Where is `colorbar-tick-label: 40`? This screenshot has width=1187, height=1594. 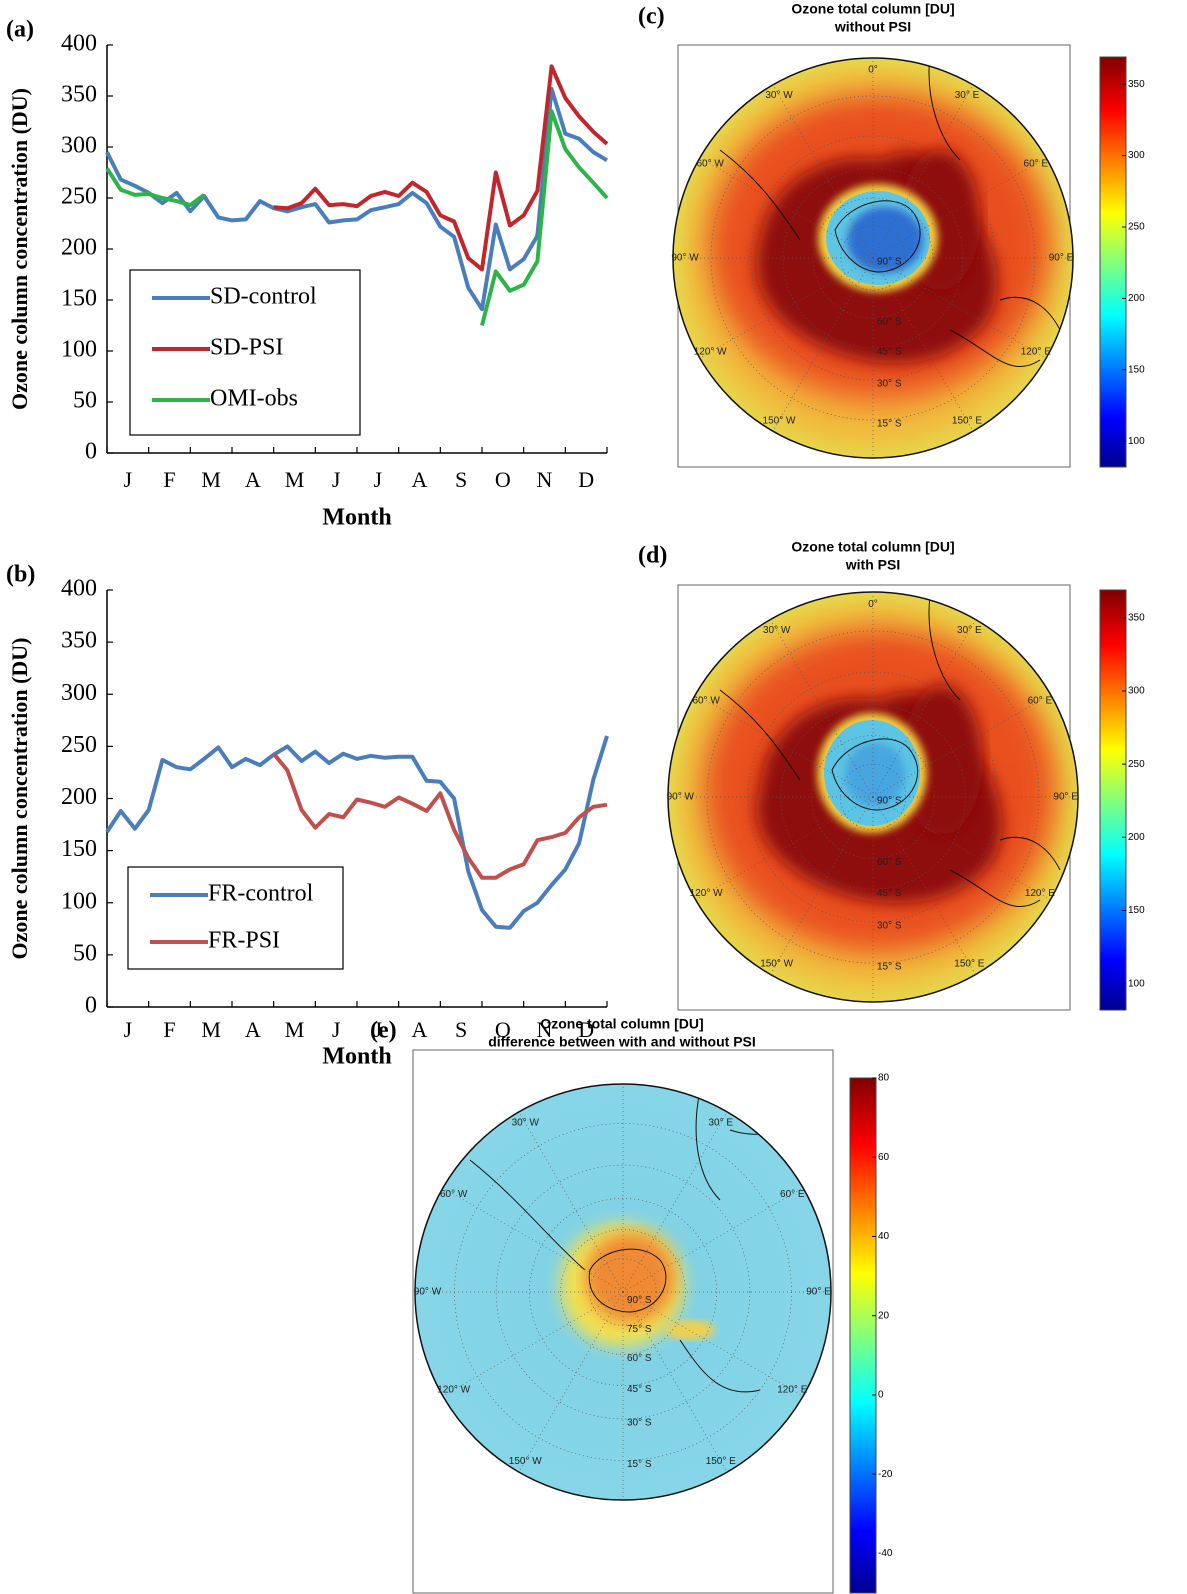
colorbar-tick-label: 40 is located at coordinates (884, 1236).